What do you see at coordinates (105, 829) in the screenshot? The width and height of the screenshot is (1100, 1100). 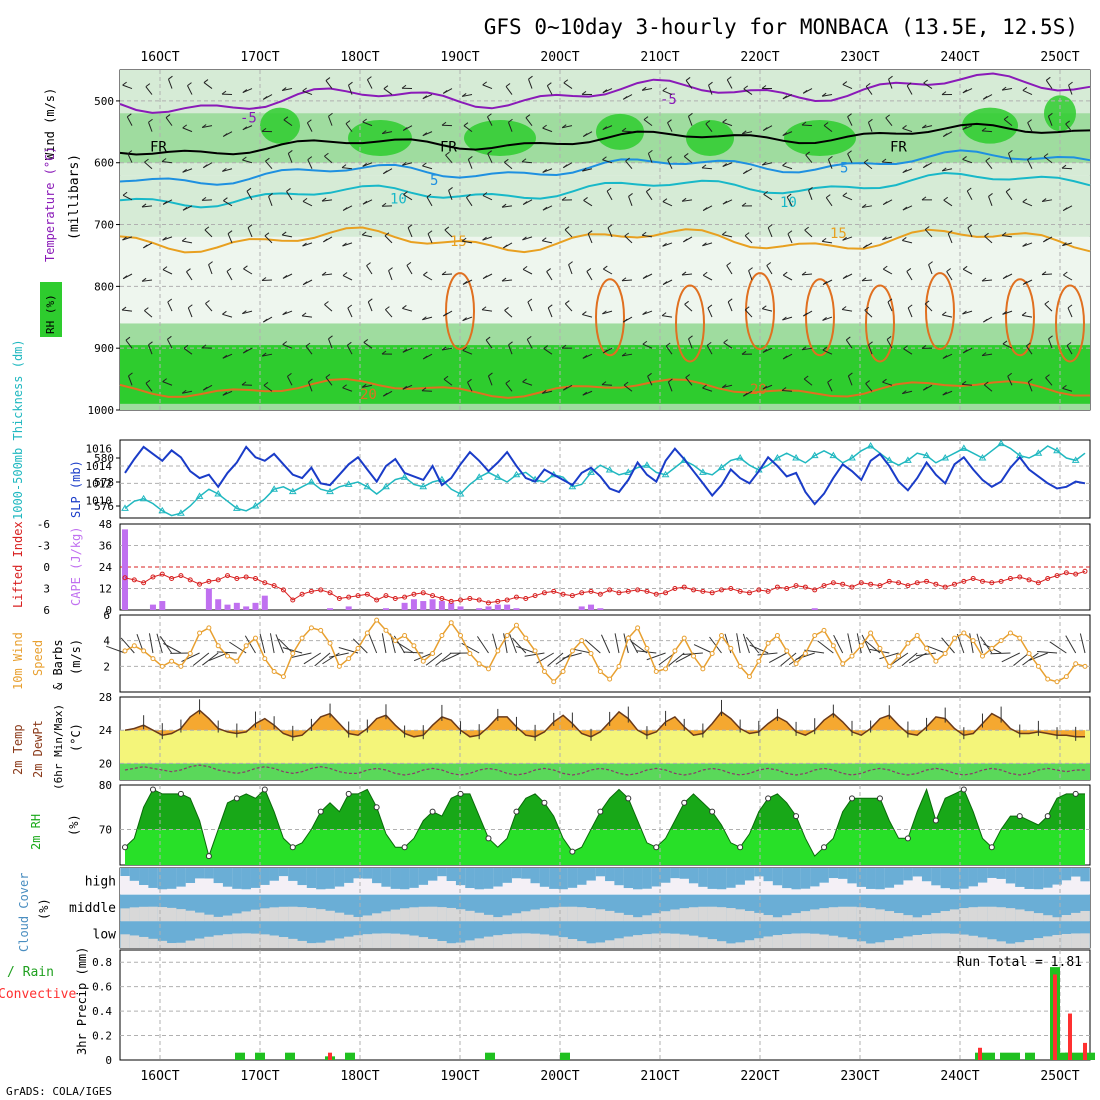 I see `rh2m-axis-label: 70` at bounding box center [105, 829].